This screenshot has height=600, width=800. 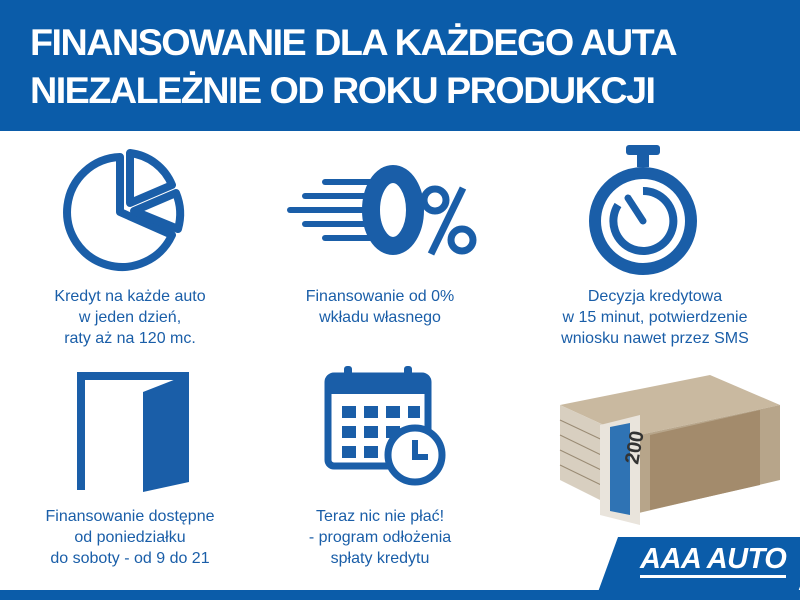 What do you see at coordinates (133, 432) in the screenshot?
I see `open-door-icon` at bounding box center [133, 432].